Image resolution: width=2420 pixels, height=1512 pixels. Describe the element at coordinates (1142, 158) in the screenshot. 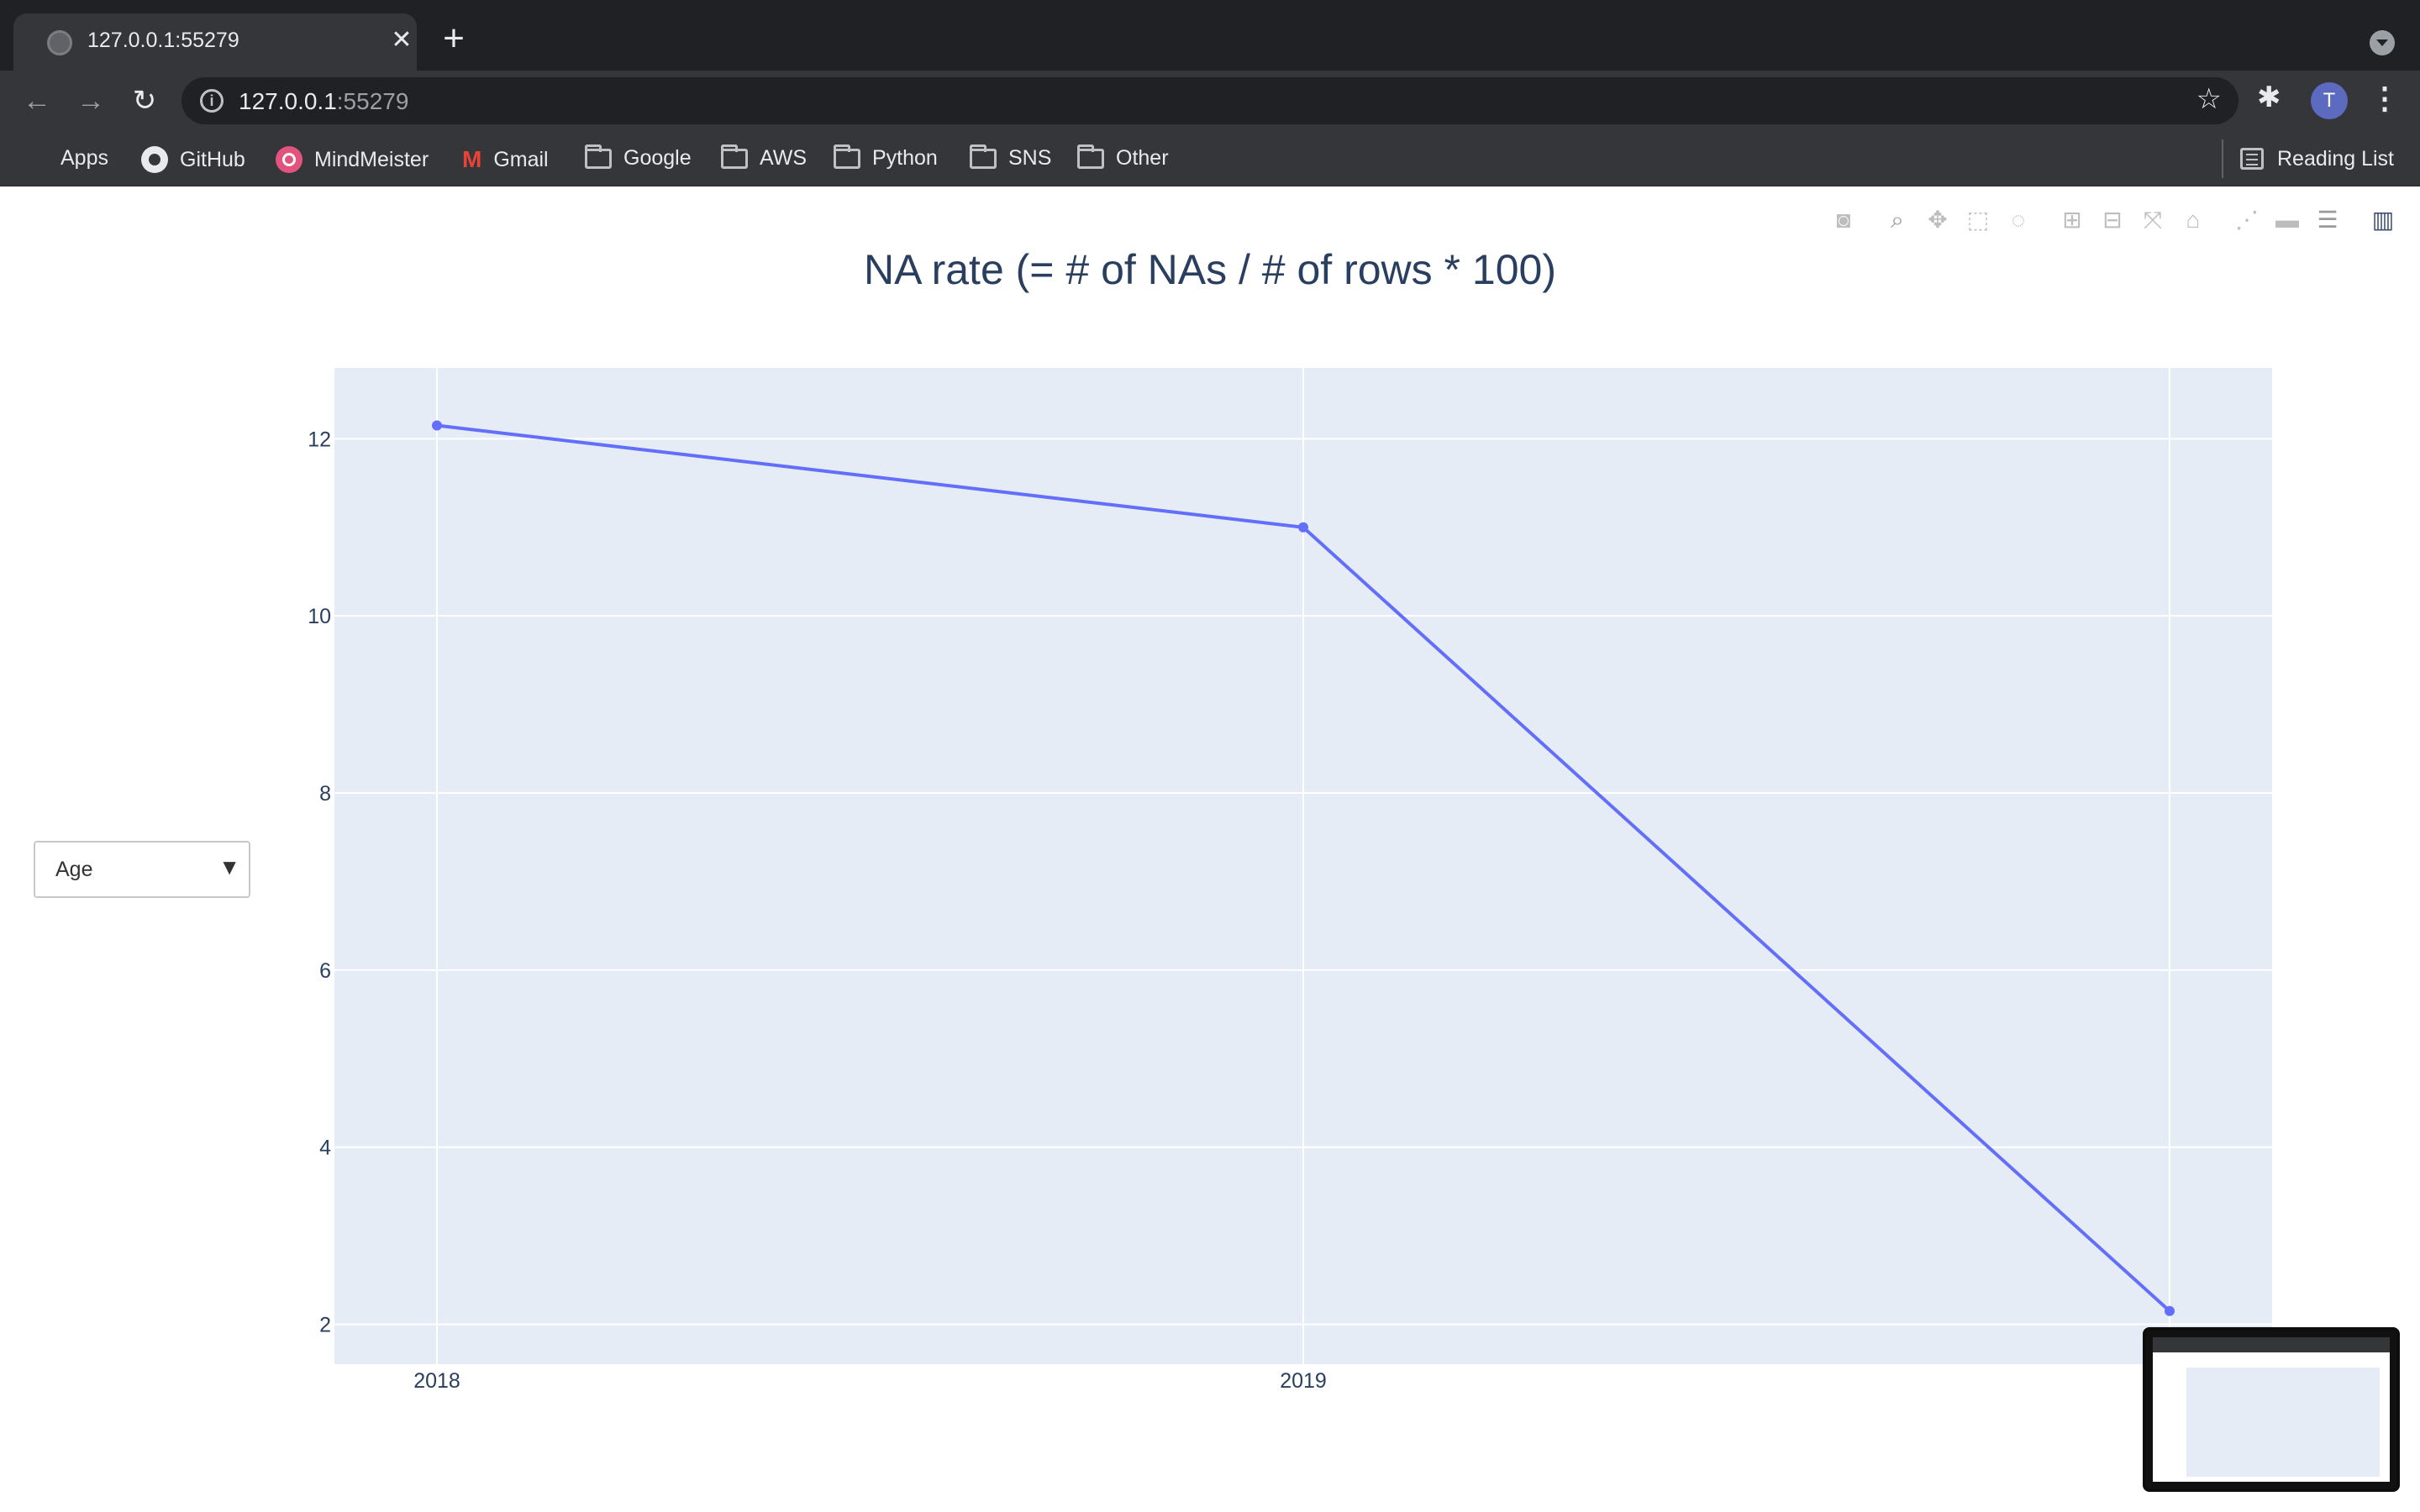

I see `bookmark-label: Other` at that location.